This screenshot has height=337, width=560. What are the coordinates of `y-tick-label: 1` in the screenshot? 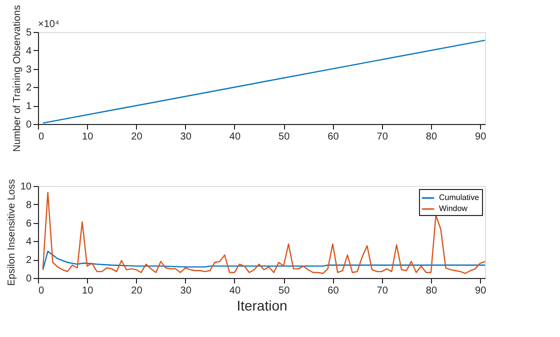 It's located at (29, 106).